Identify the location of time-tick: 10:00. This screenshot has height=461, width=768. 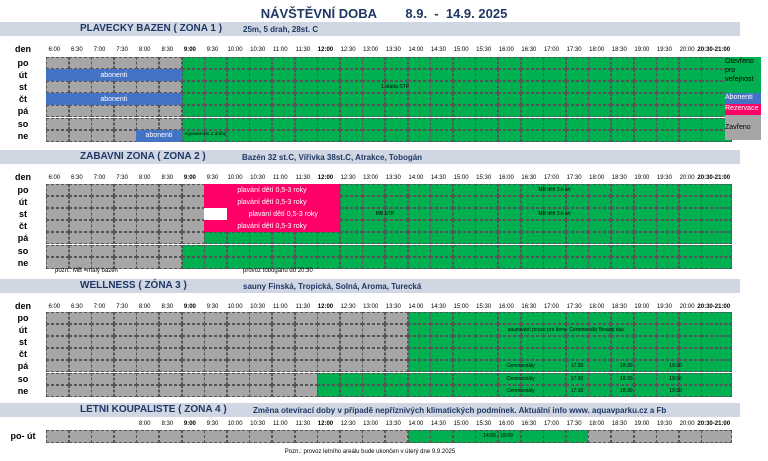
(235, 50).